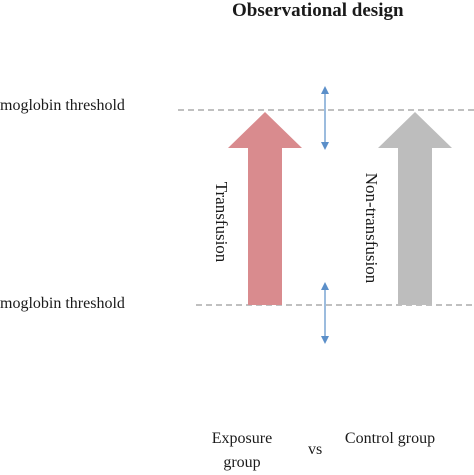  What do you see at coordinates (390, 438) in the screenshot?
I see `control-group-label: Control group` at bounding box center [390, 438].